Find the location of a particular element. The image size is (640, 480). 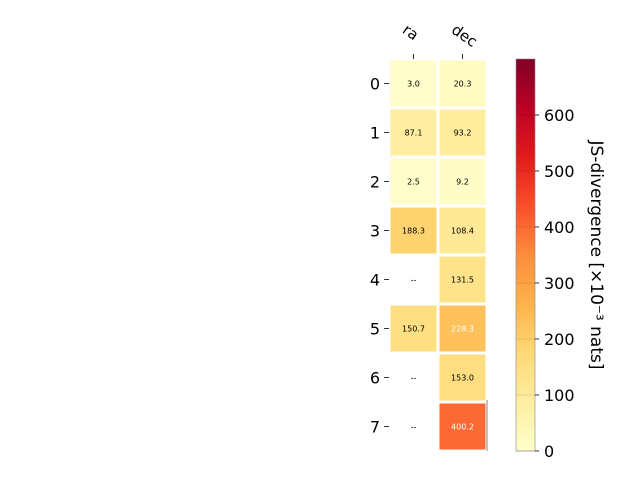

cell-label-2-ra: 2.5 is located at coordinates (413, 182).